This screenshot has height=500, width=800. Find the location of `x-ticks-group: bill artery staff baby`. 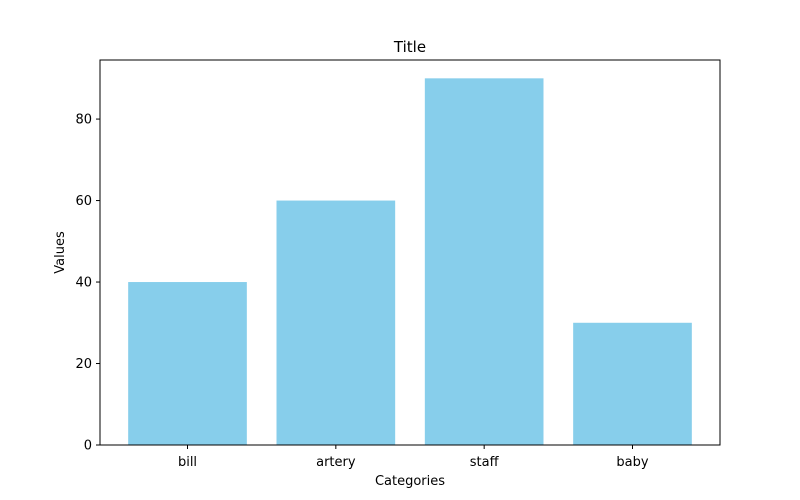

x-ticks-group: bill artery staff baby is located at coordinates (413, 457).